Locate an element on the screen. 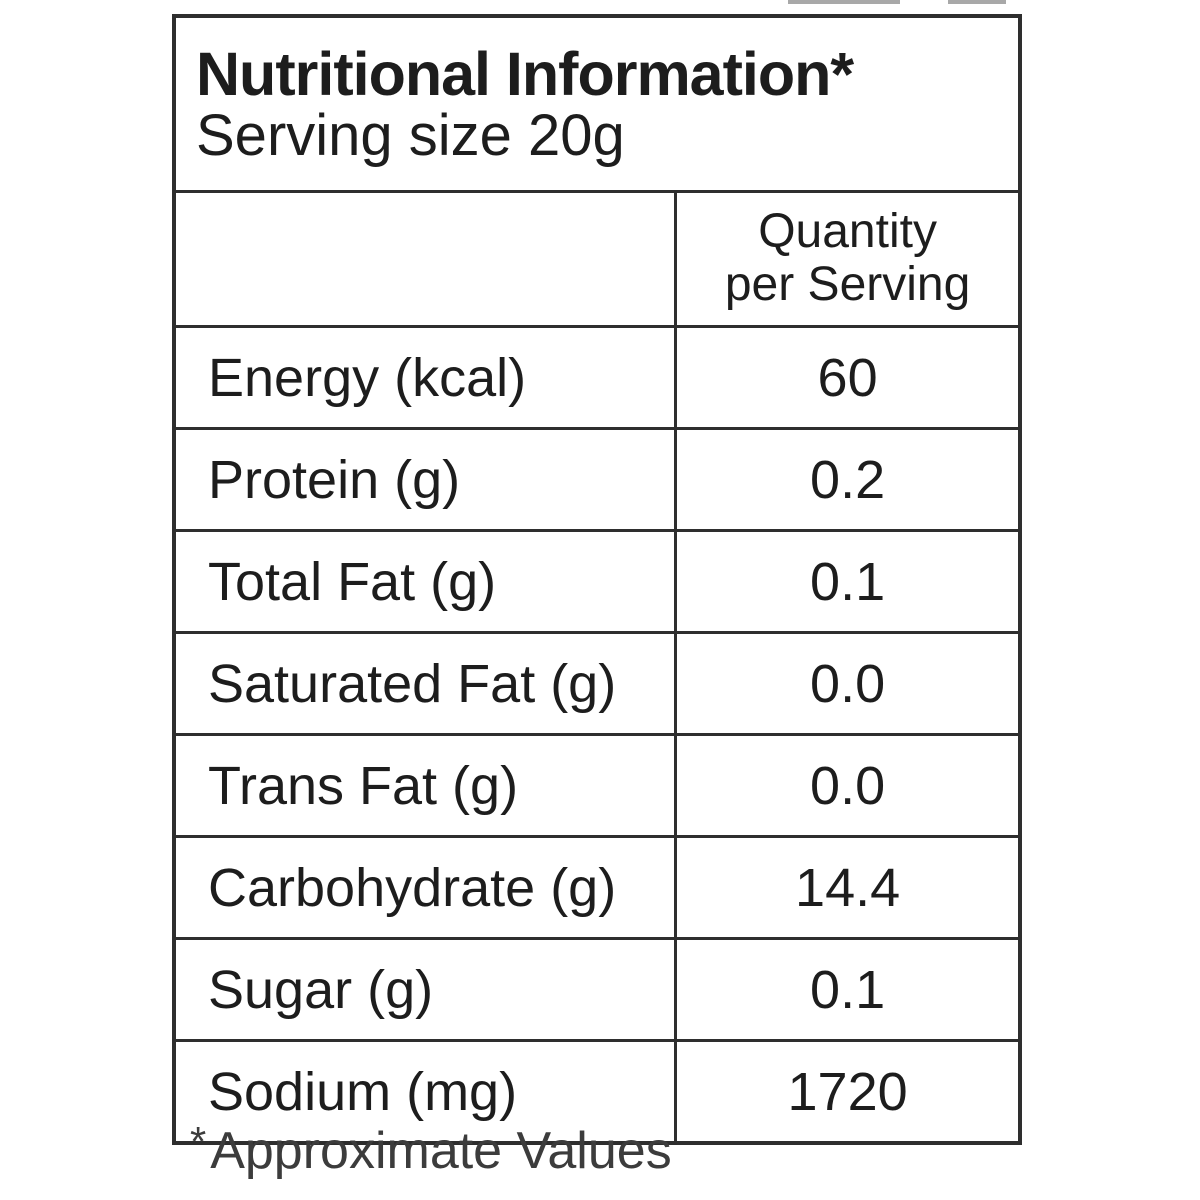  row-label-cell: Carbohydrate (g) is located at coordinates (425, 887).